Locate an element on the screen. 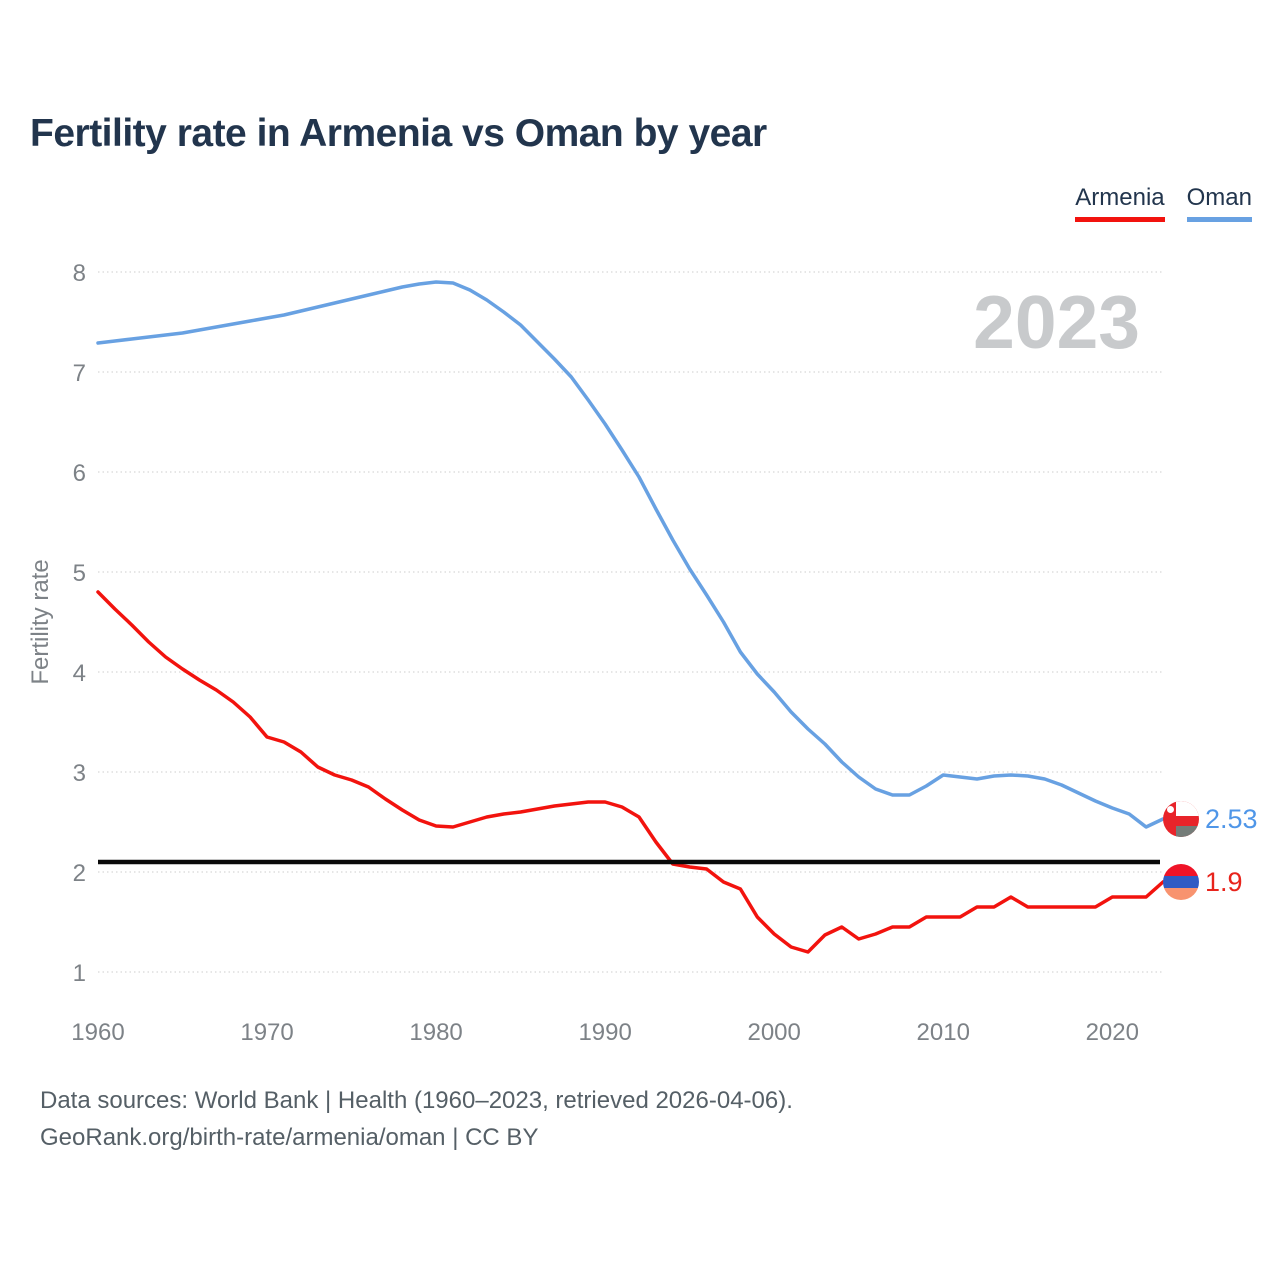 The image size is (1280, 1280). x-tick-label: 1970 is located at coordinates (266, 1032).